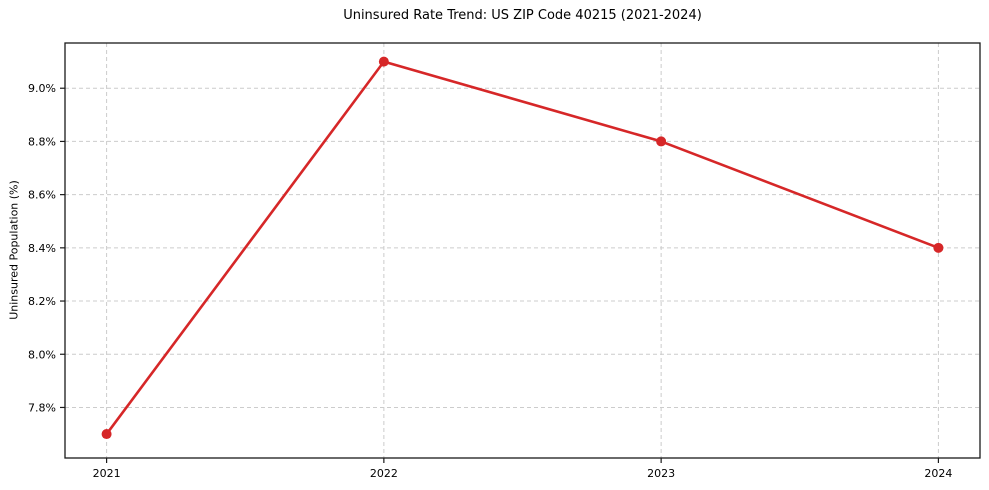 The height and width of the screenshot is (490, 989). Describe the element at coordinates (661, 473) in the screenshot. I see `x-tick-label: 2023` at that location.